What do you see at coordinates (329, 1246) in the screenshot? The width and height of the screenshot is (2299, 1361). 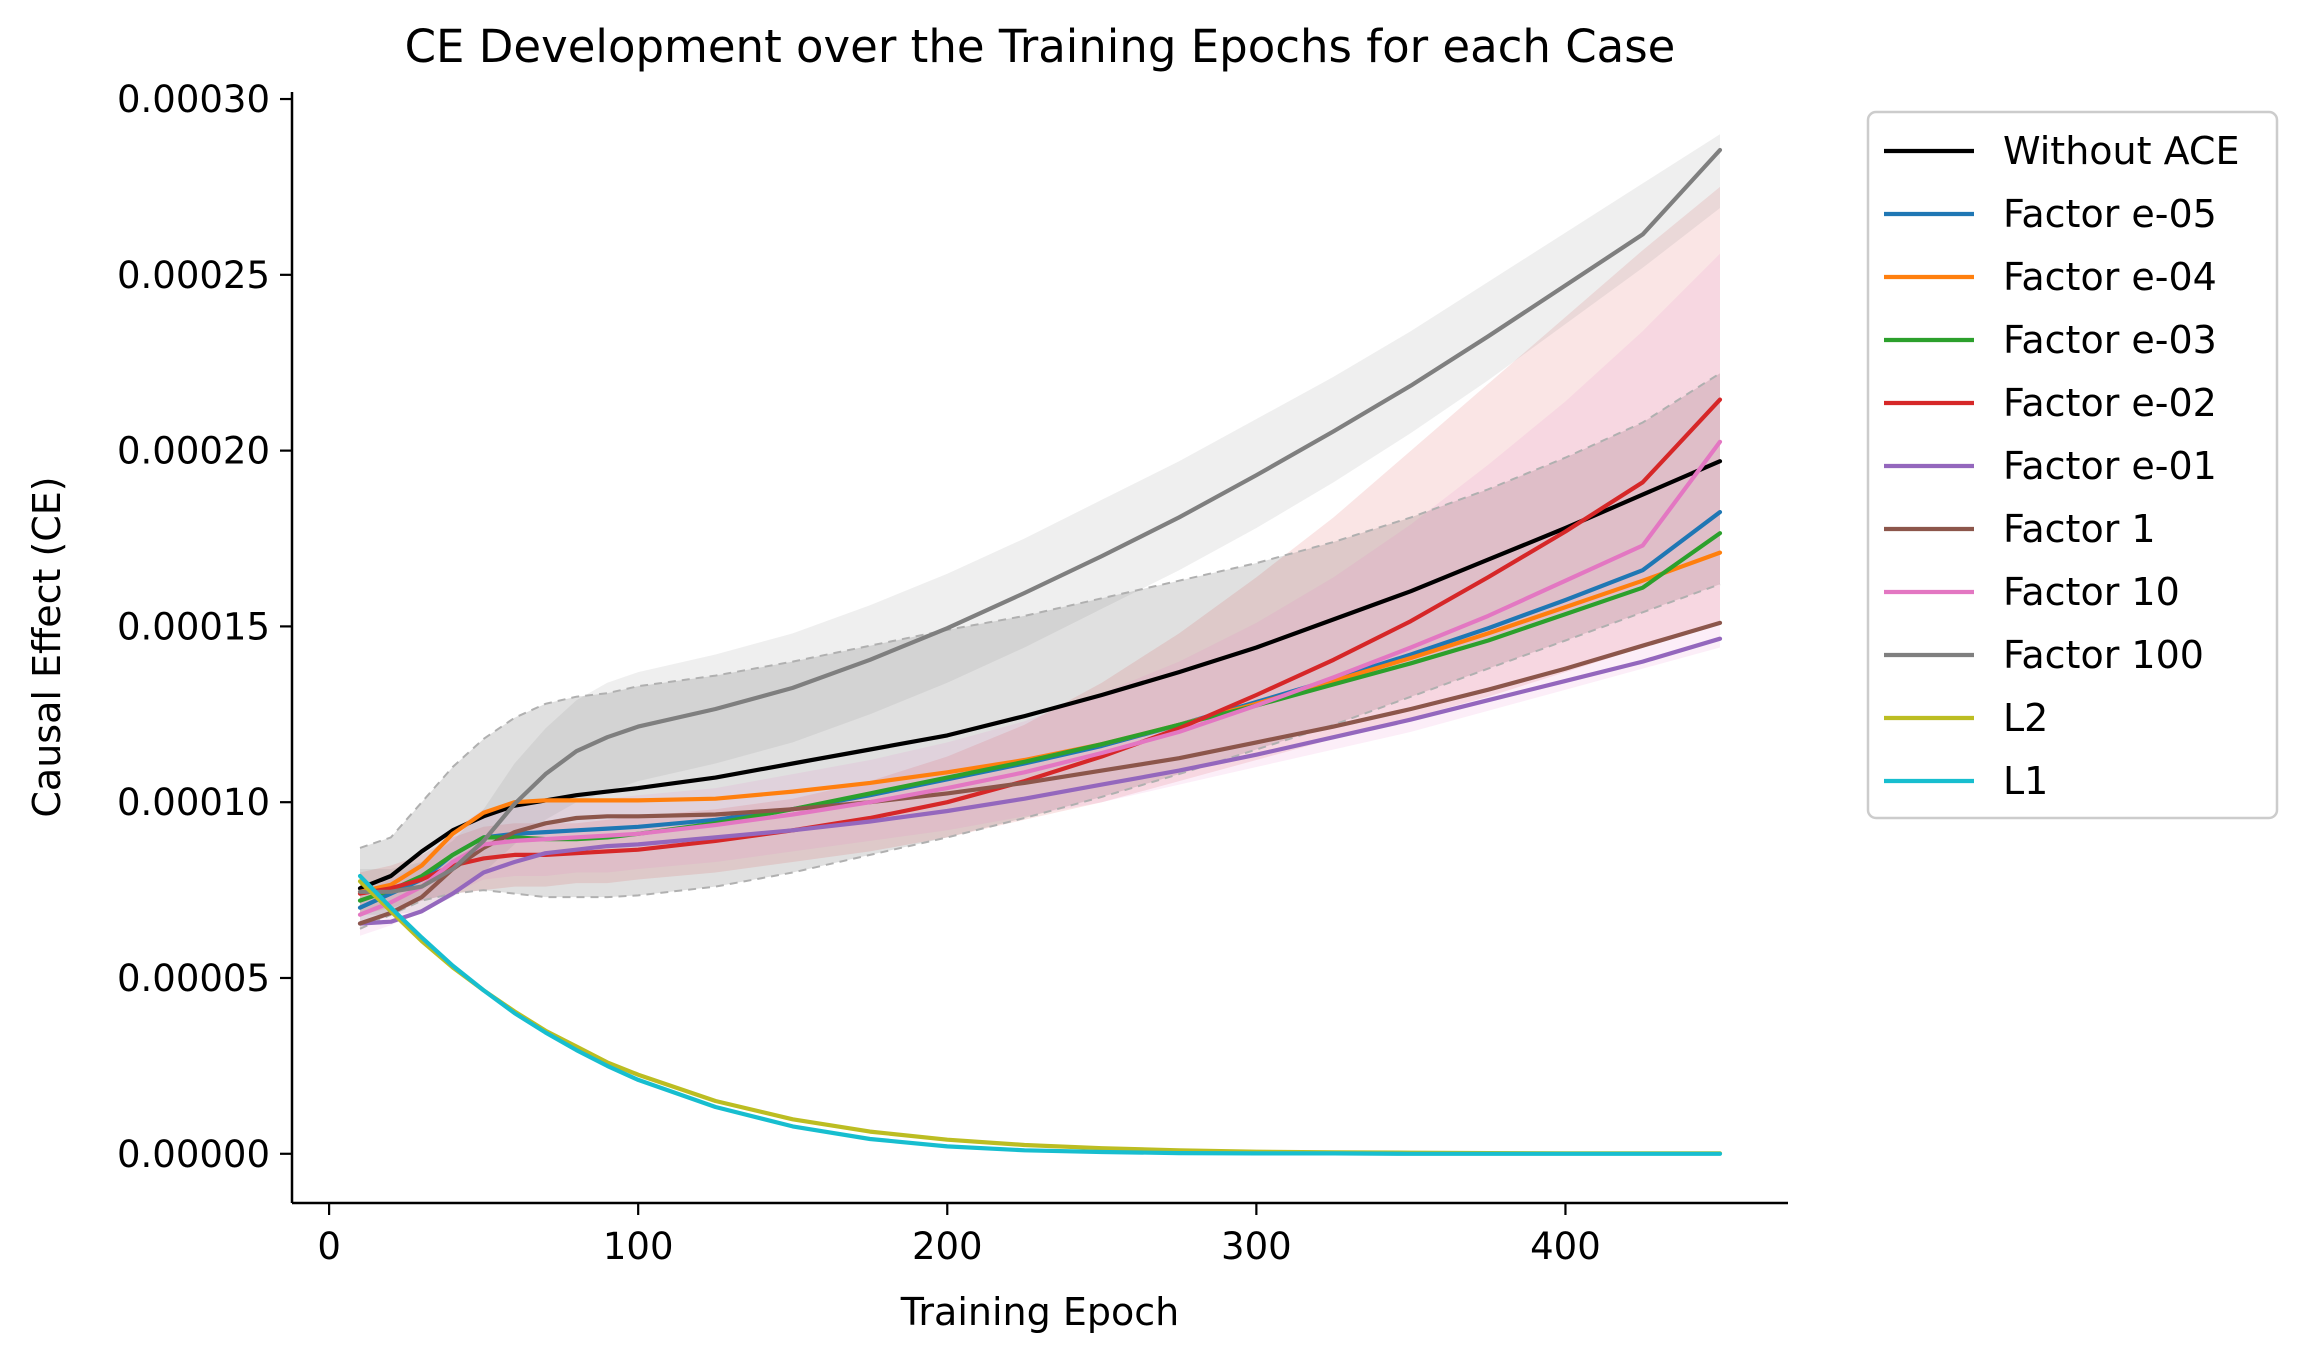 I see `x-tick-label: 0` at bounding box center [329, 1246].